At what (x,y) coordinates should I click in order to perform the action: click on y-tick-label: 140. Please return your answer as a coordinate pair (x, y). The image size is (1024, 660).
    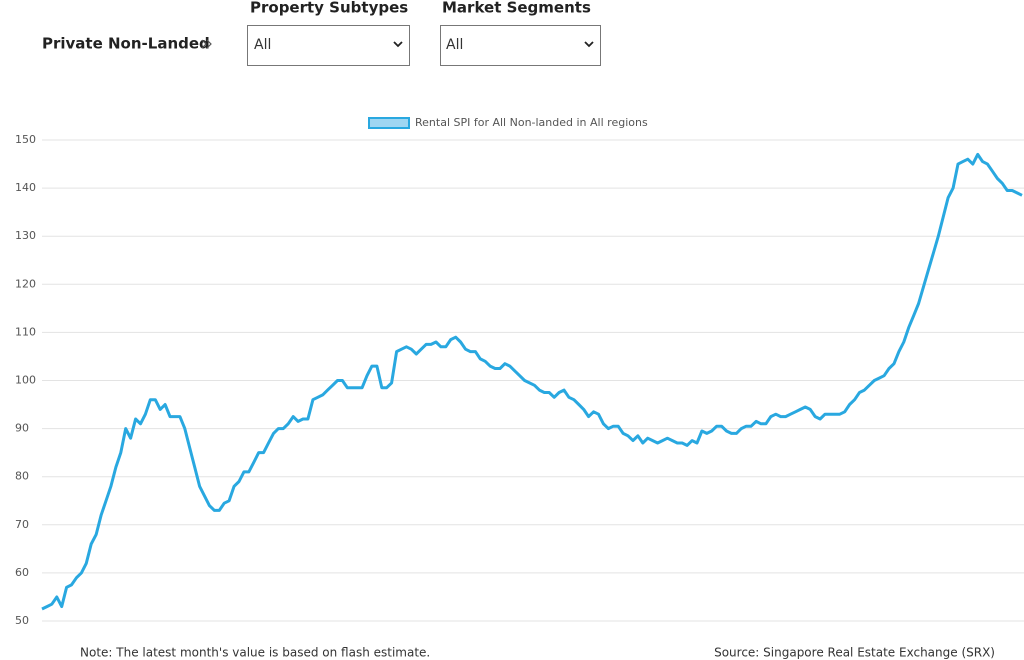
    Looking at the image, I should click on (25, 187).